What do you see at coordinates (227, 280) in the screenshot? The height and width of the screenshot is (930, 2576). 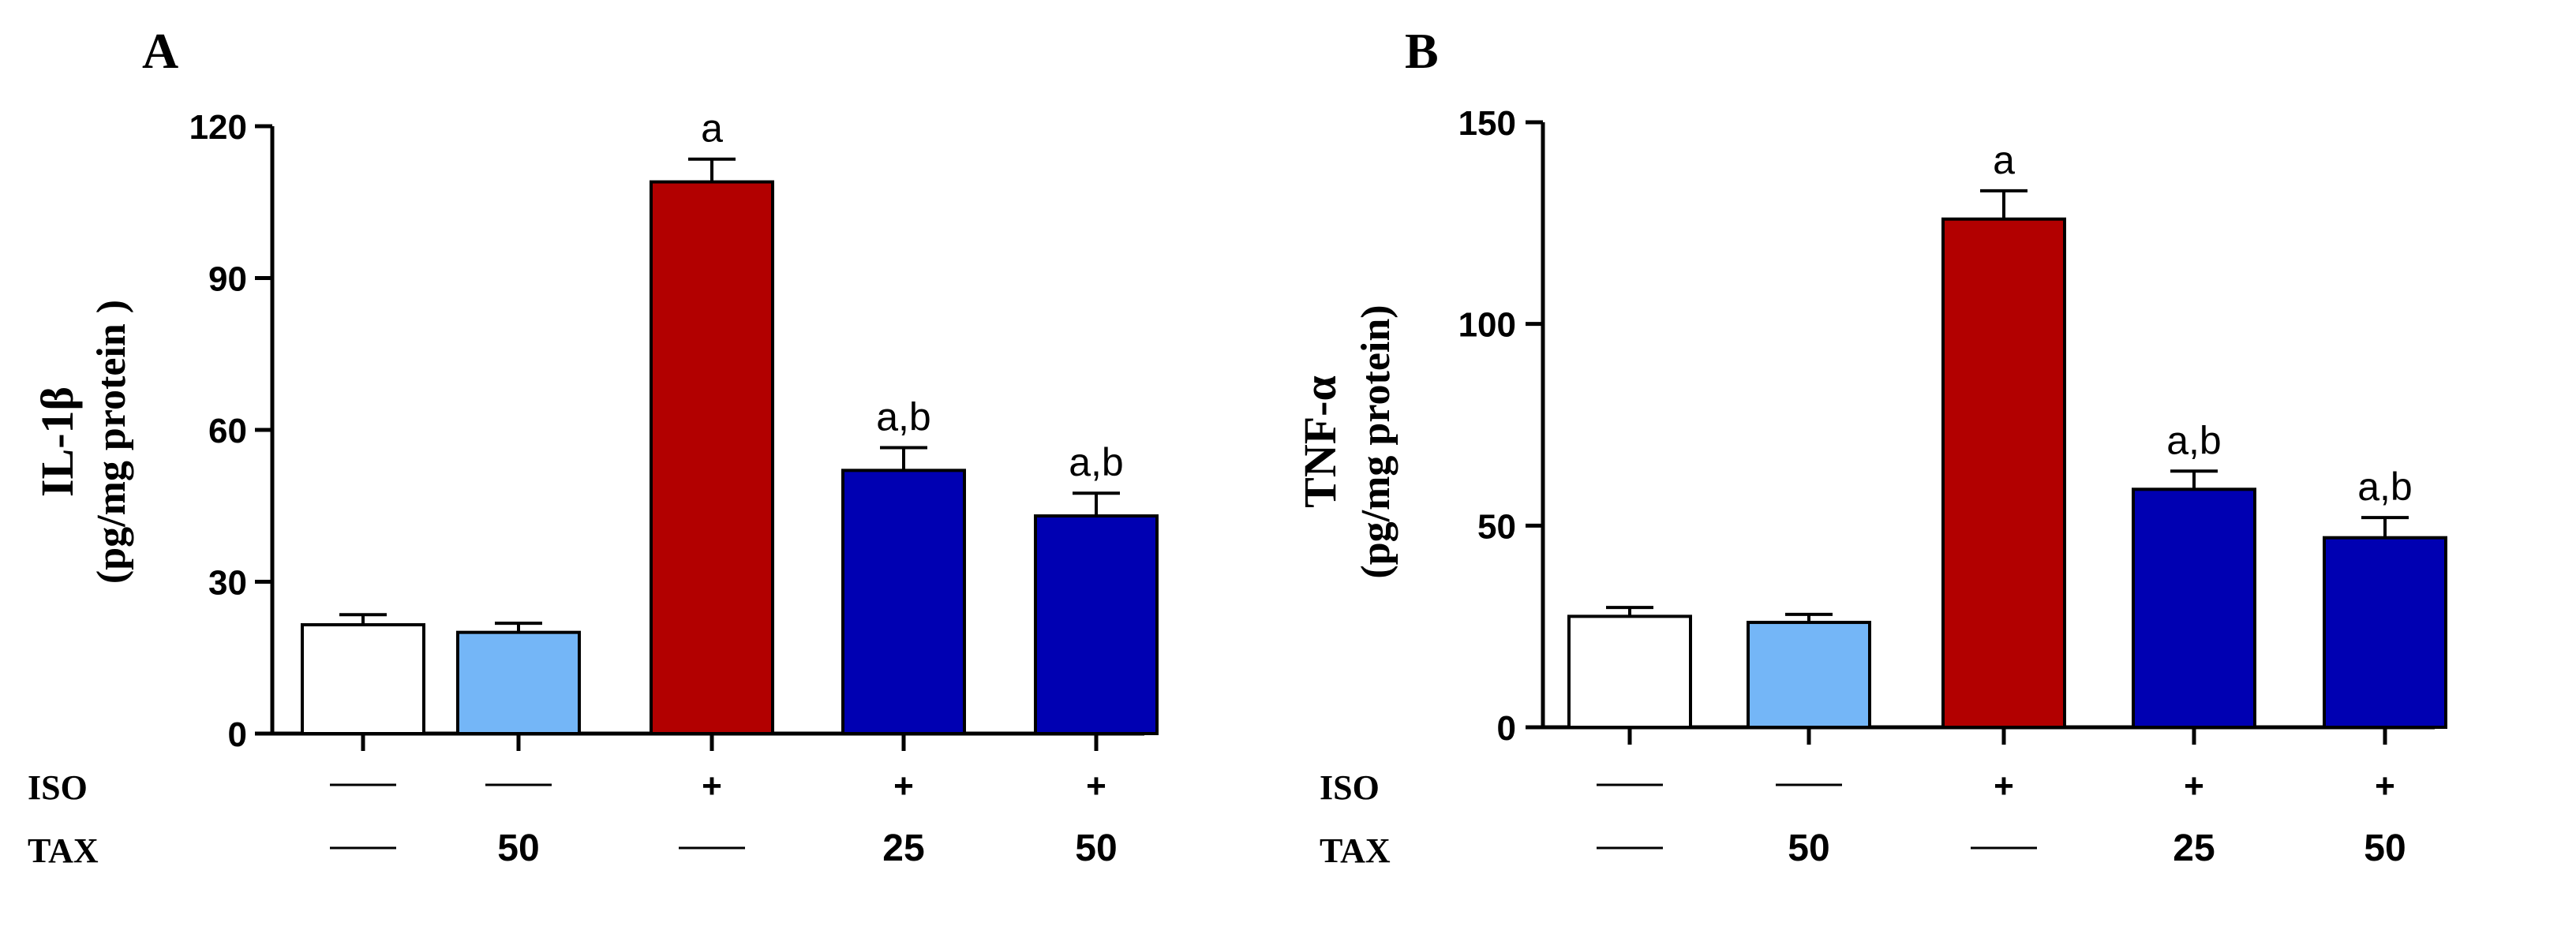 I see `y-tick-label: 90` at bounding box center [227, 280].